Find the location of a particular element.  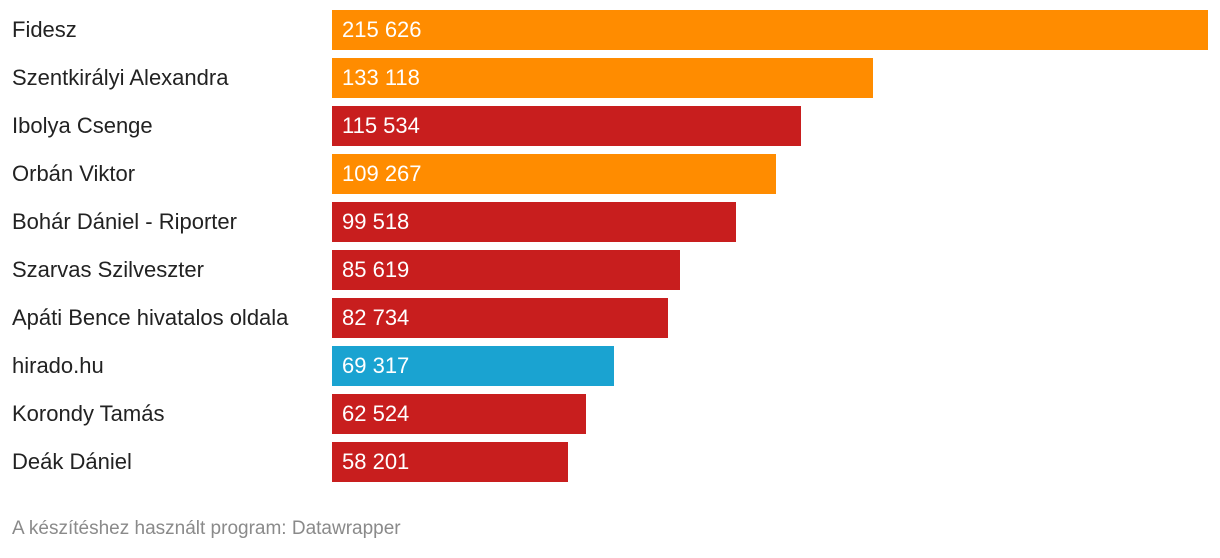

bar: 215 626 is located at coordinates (770, 30).